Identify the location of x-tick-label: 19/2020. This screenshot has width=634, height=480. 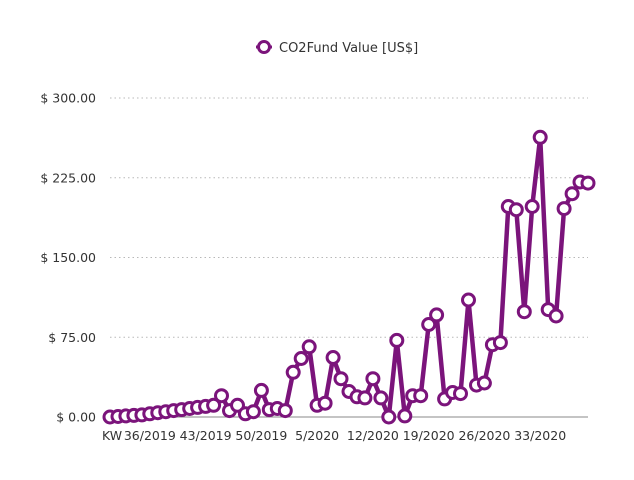
(429, 435).